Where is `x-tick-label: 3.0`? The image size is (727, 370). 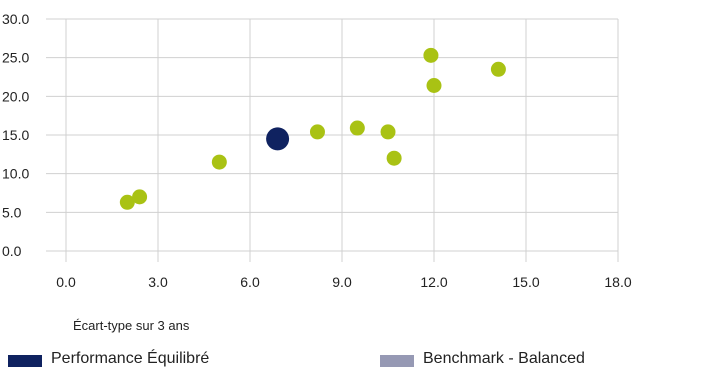
x-tick-label: 3.0 is located at coordinates (158, 282).